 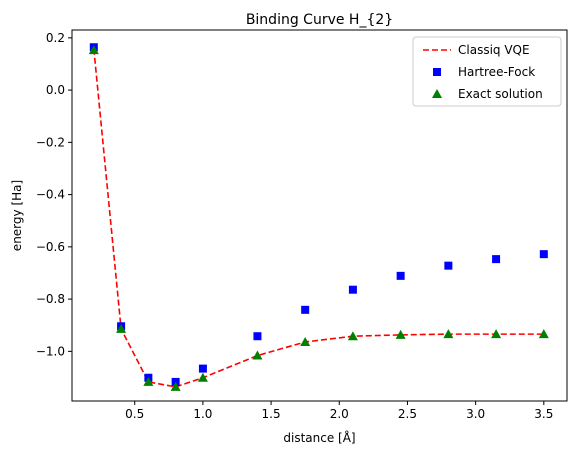 I want to click on legend-label: Classiq VQE, so click(x=494, y=50).